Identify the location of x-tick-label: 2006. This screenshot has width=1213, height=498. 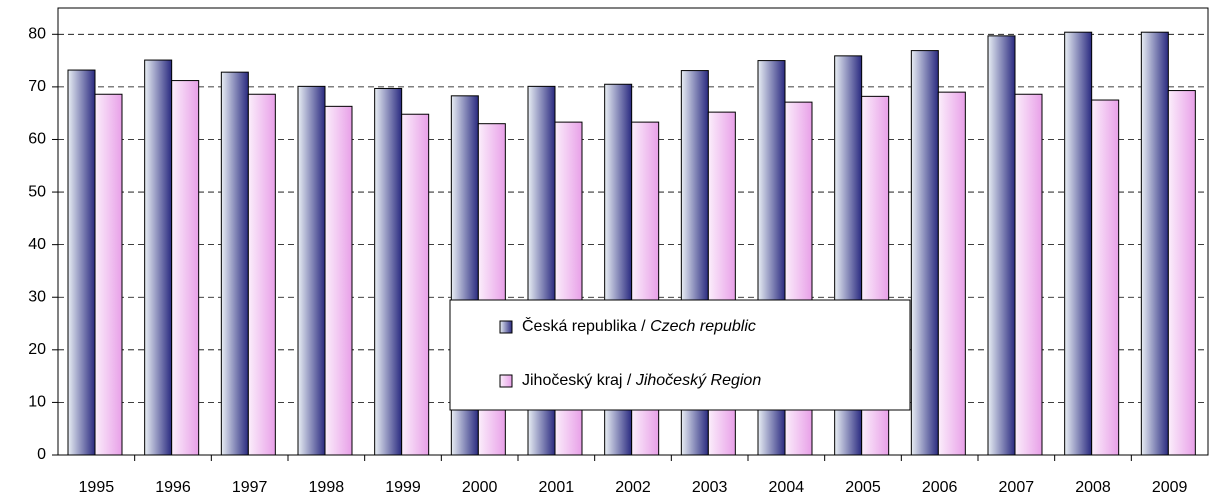
(940, 487).